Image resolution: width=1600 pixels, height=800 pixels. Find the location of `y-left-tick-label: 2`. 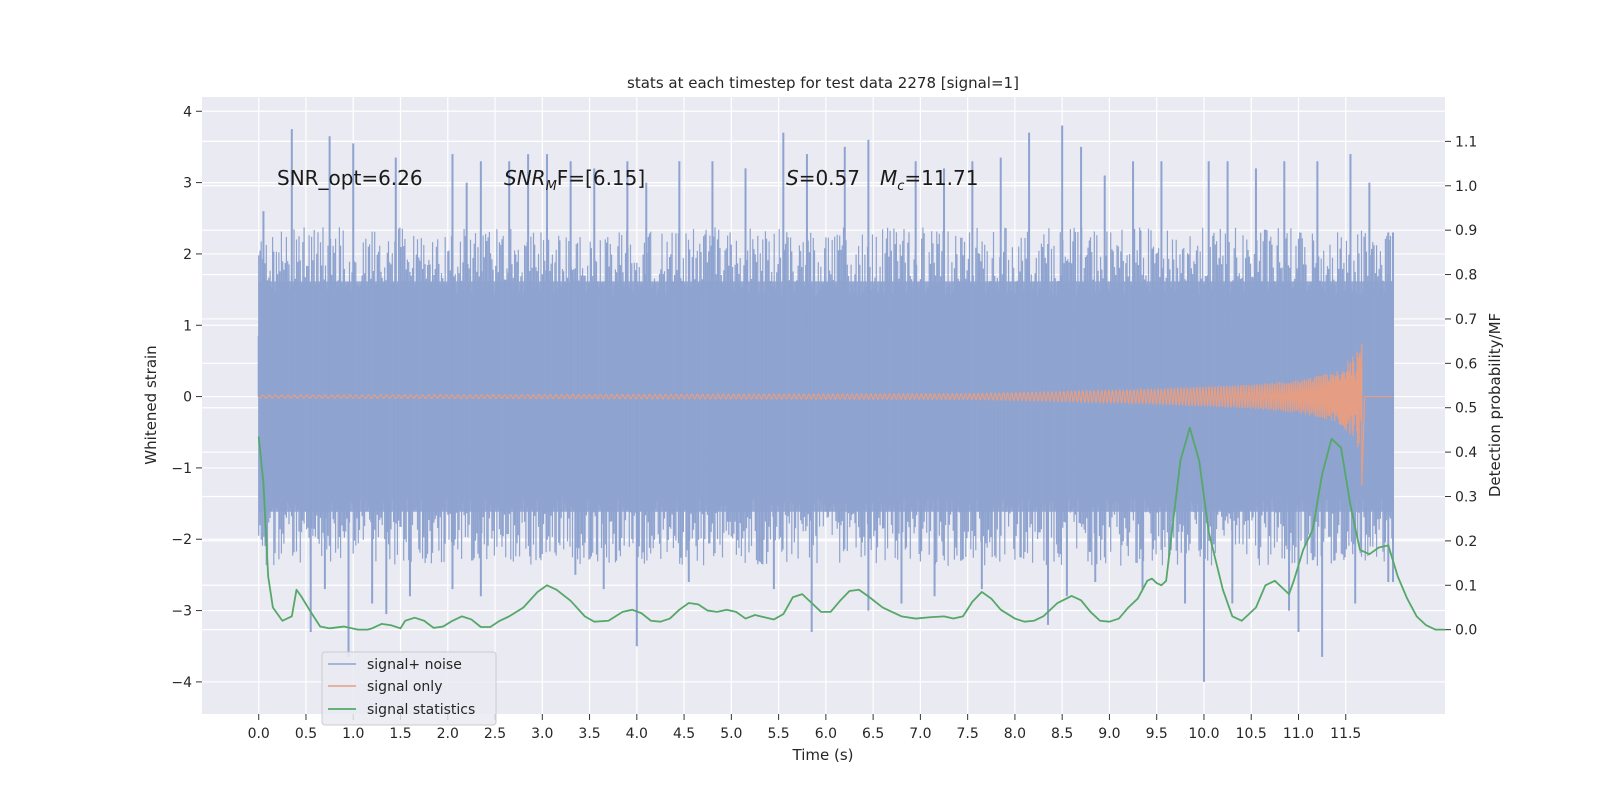

y-left-tick-label: 2 is located at coordinates (187, 255).